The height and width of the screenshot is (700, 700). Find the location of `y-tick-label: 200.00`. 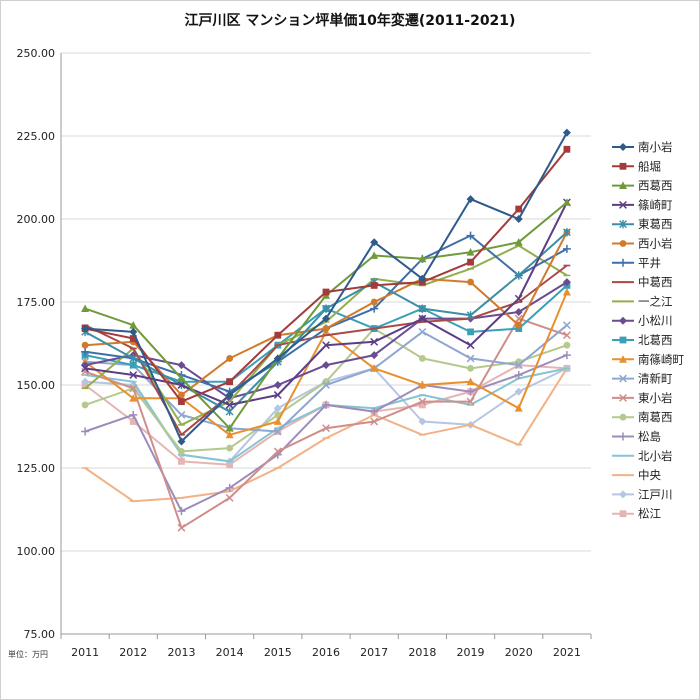

y-tick-label: 200.00 is located at coordinates (36, 219).